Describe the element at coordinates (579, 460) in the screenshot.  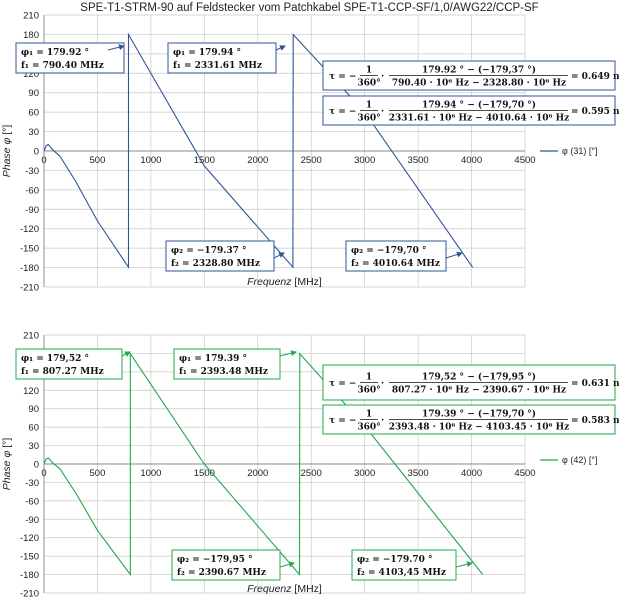
I see `legend-entry: φ (42) [°]` at that location.